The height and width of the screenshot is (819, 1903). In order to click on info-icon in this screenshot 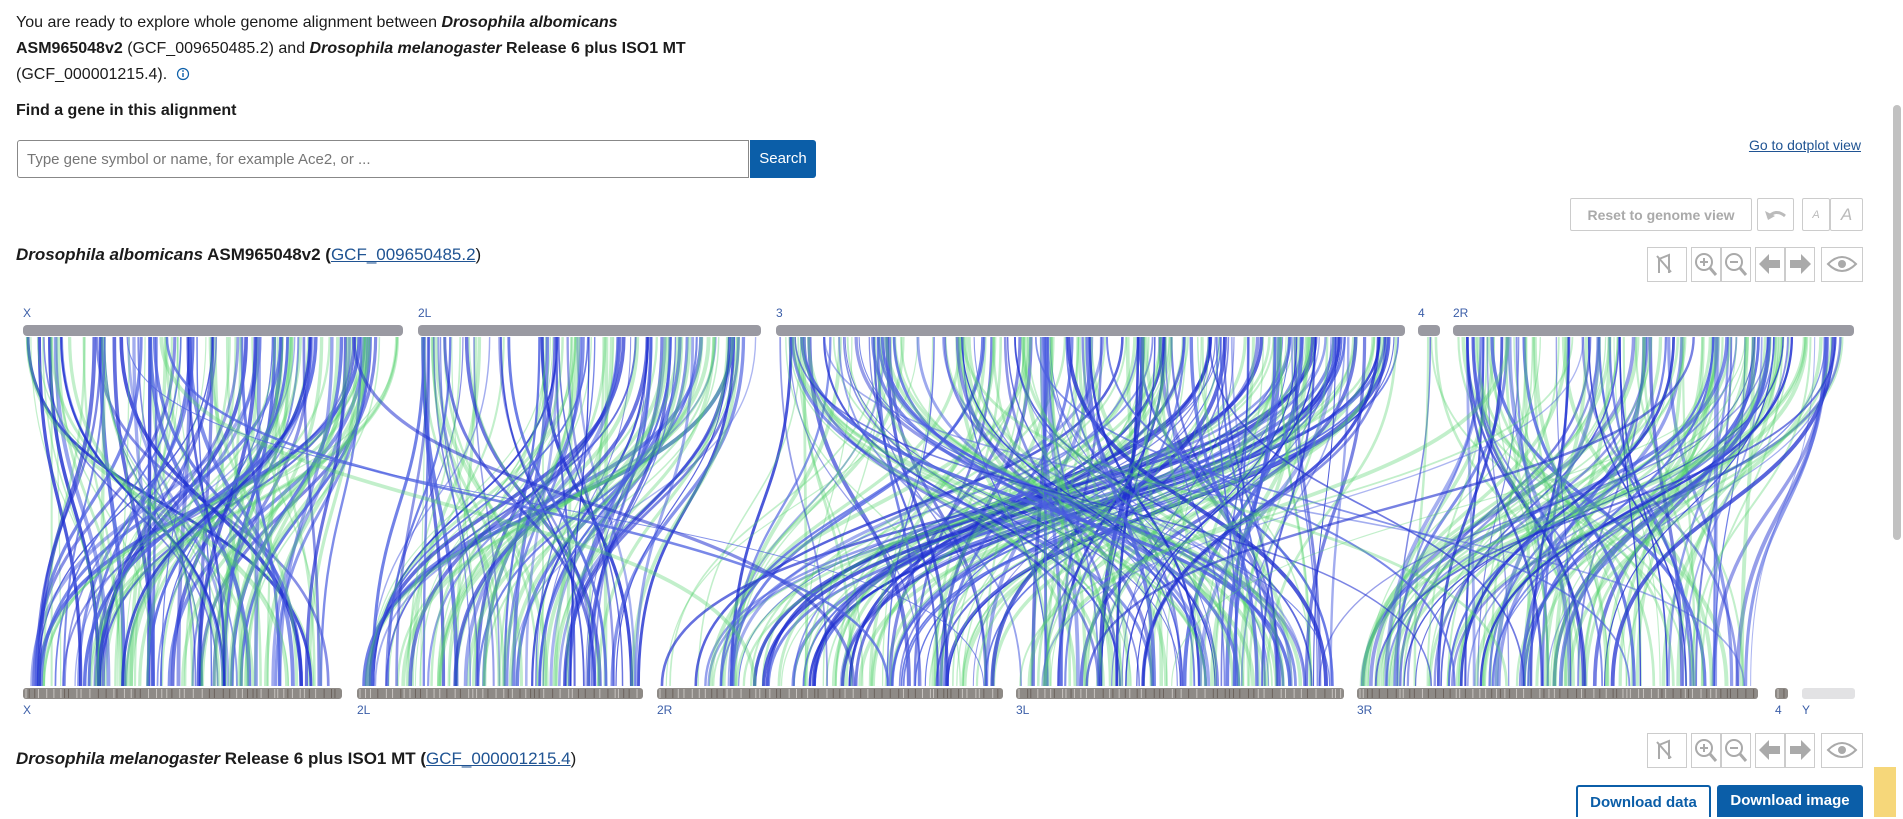, I will do `click(183, 74)`.